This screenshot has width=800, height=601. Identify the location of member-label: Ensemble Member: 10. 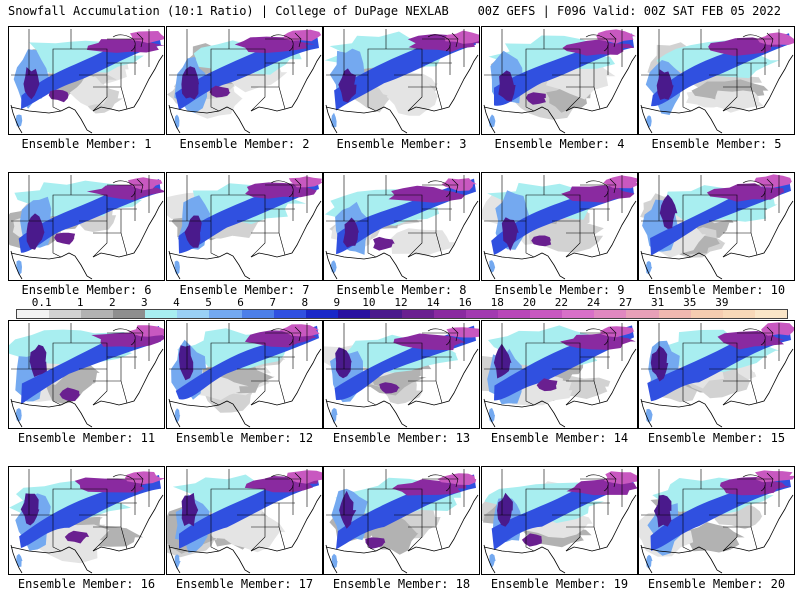
(716, 290).